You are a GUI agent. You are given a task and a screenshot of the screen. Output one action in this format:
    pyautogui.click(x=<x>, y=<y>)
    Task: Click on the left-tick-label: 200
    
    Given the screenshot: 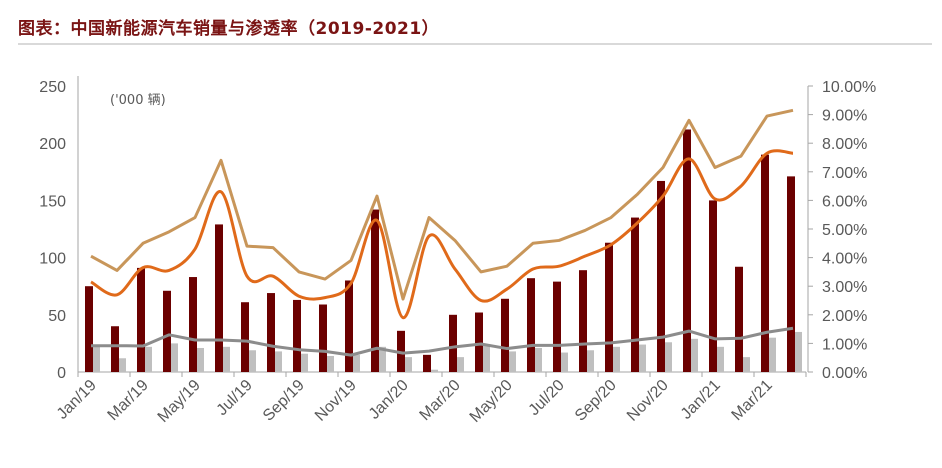 What is the action you would take?
    pyautogui.click(x=52, y=144)
    